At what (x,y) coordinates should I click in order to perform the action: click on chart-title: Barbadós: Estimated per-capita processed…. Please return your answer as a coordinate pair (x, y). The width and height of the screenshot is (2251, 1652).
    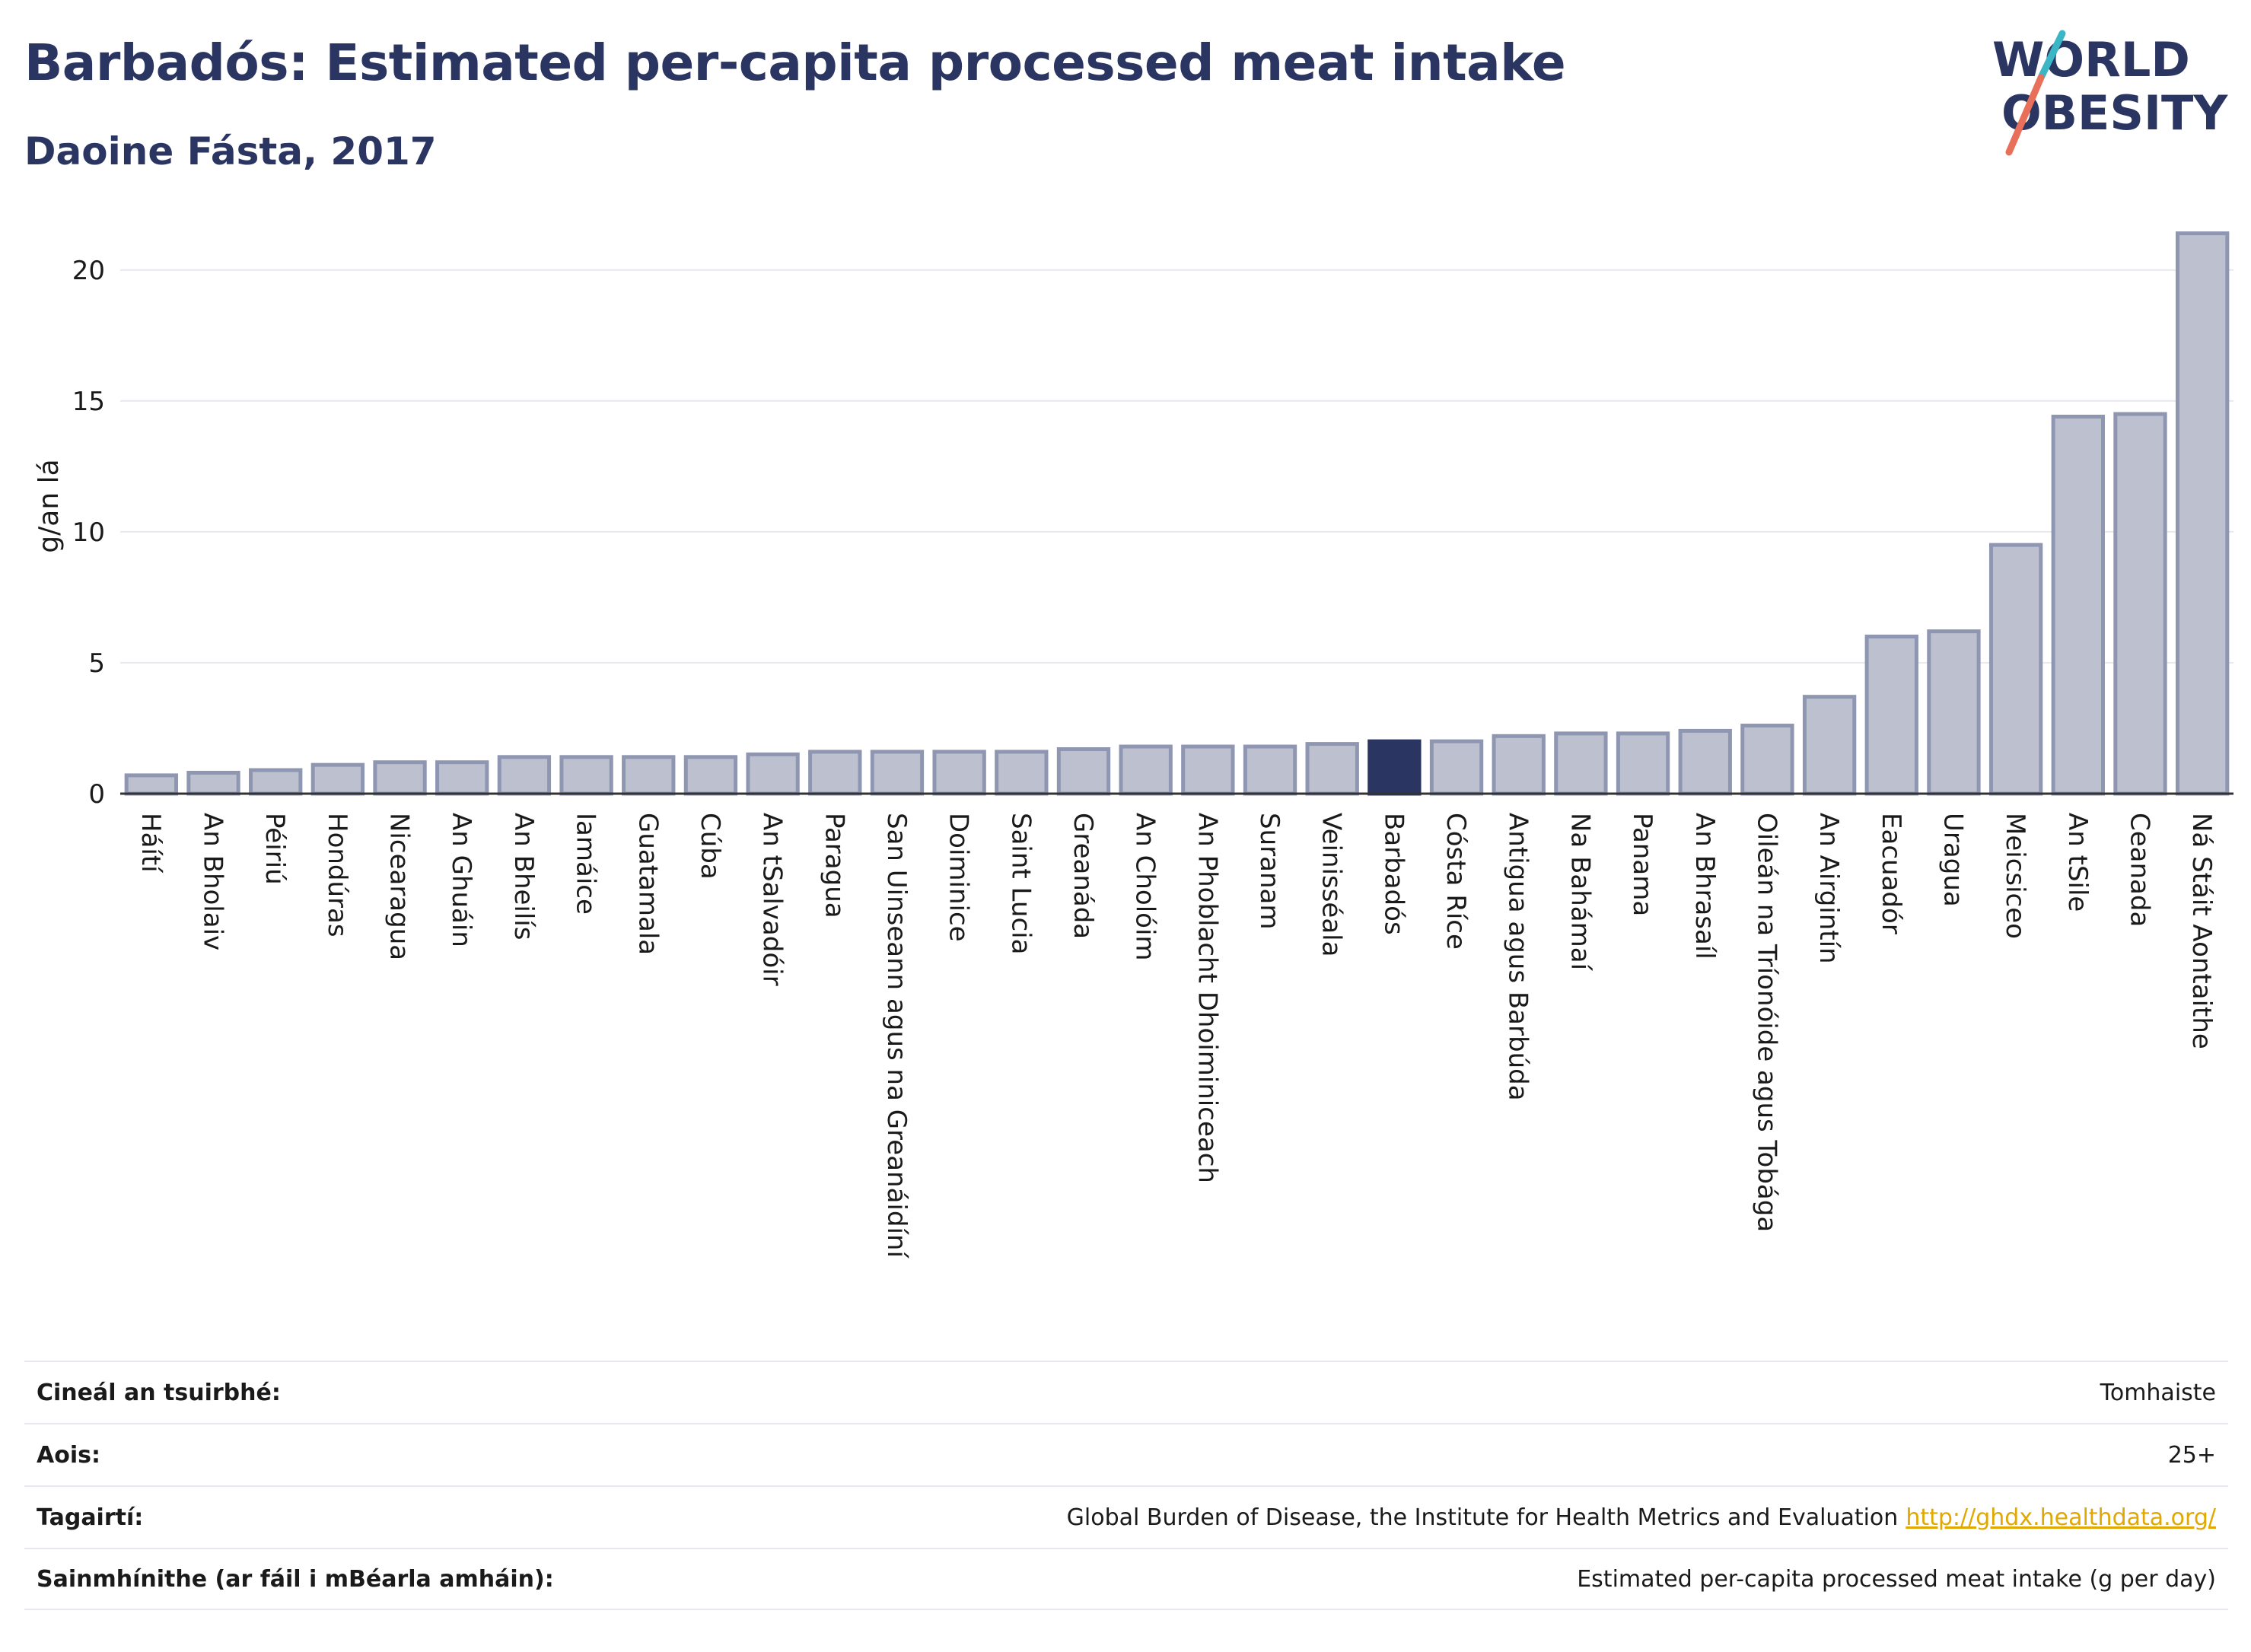
    Looking at the image, I should click on (795, 62).